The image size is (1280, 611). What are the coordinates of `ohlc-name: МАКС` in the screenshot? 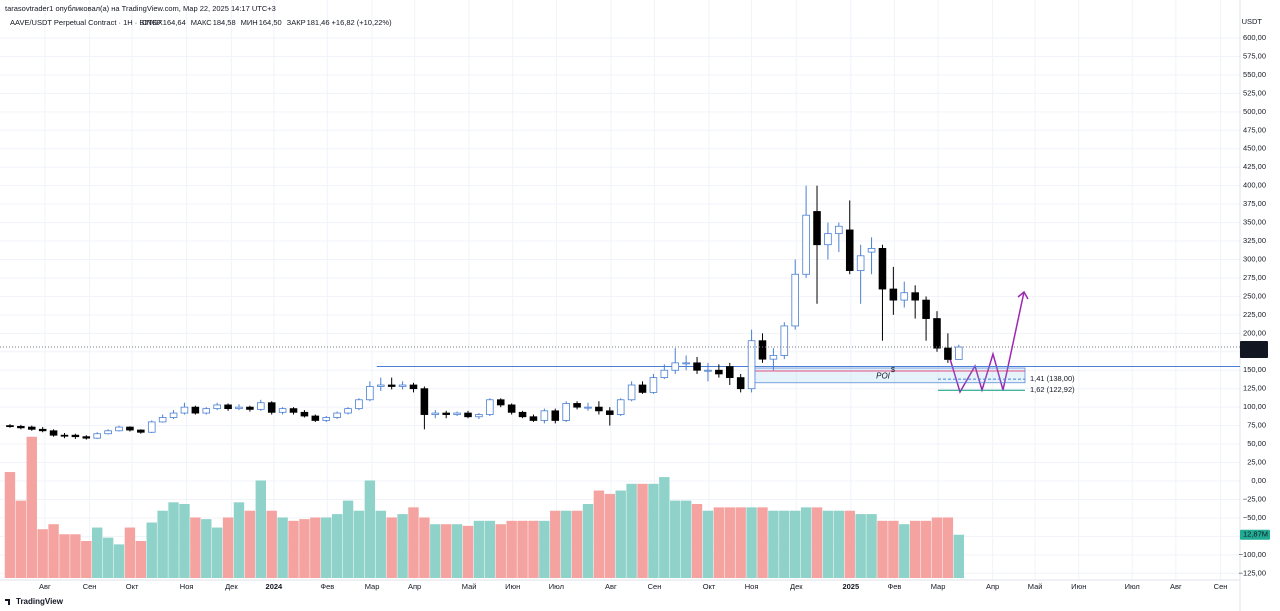 It's located at (202, 22).